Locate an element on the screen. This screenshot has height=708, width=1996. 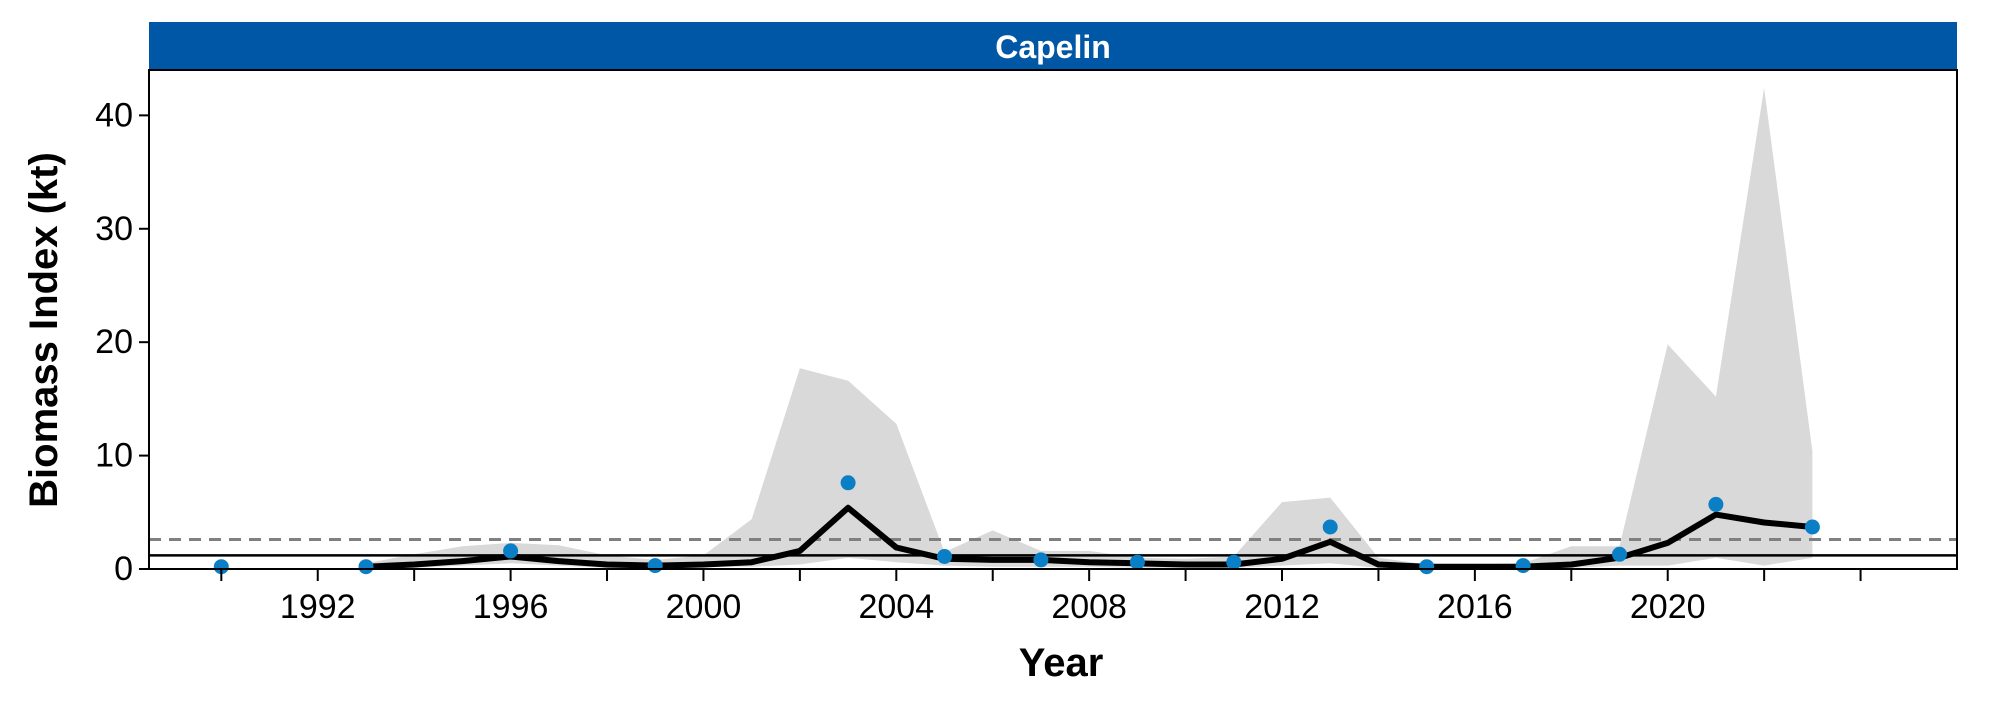
data-point-1990 is located at coordinates (221, 567).